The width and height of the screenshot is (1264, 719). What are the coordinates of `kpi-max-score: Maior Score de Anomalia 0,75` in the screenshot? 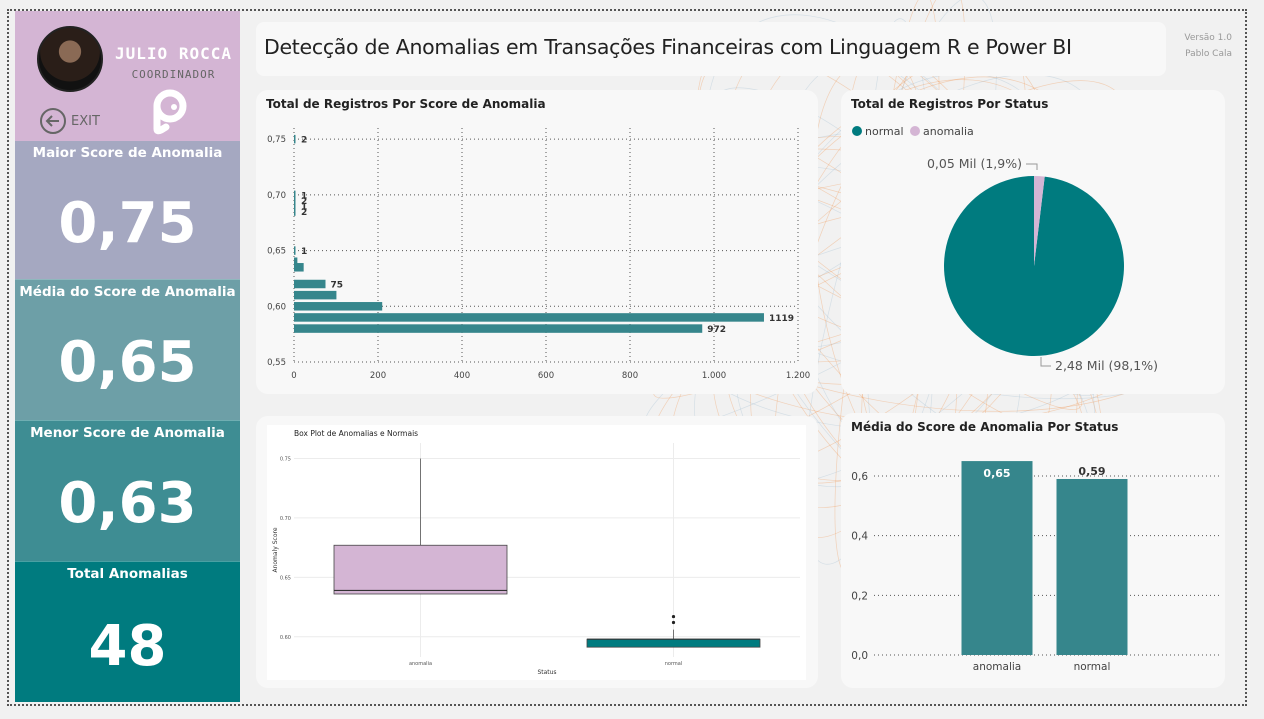 It's located at (127, 210).